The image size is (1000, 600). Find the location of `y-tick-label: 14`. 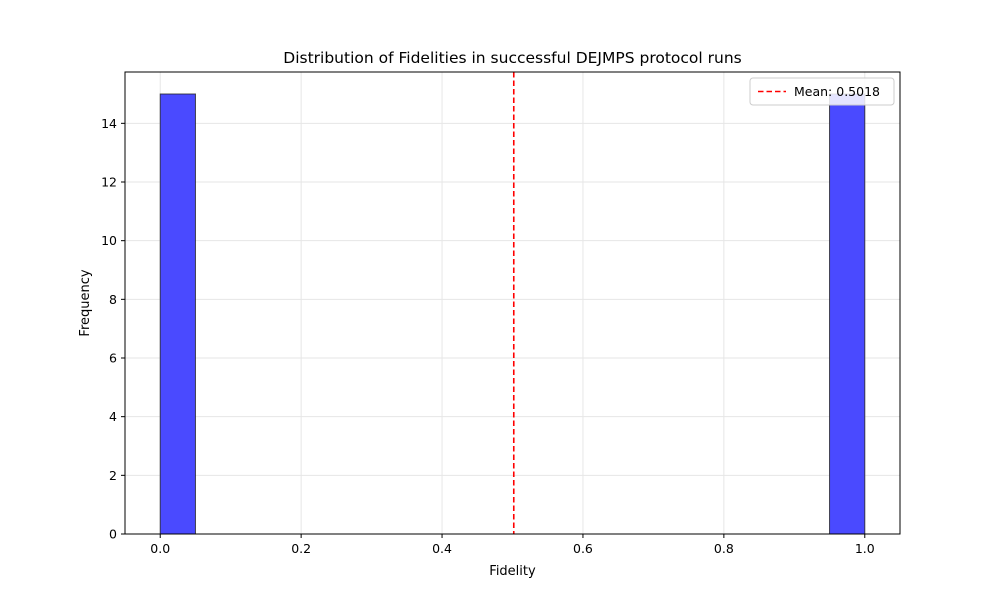

y-tick-label: 14 is located at coordinates (109, 123).